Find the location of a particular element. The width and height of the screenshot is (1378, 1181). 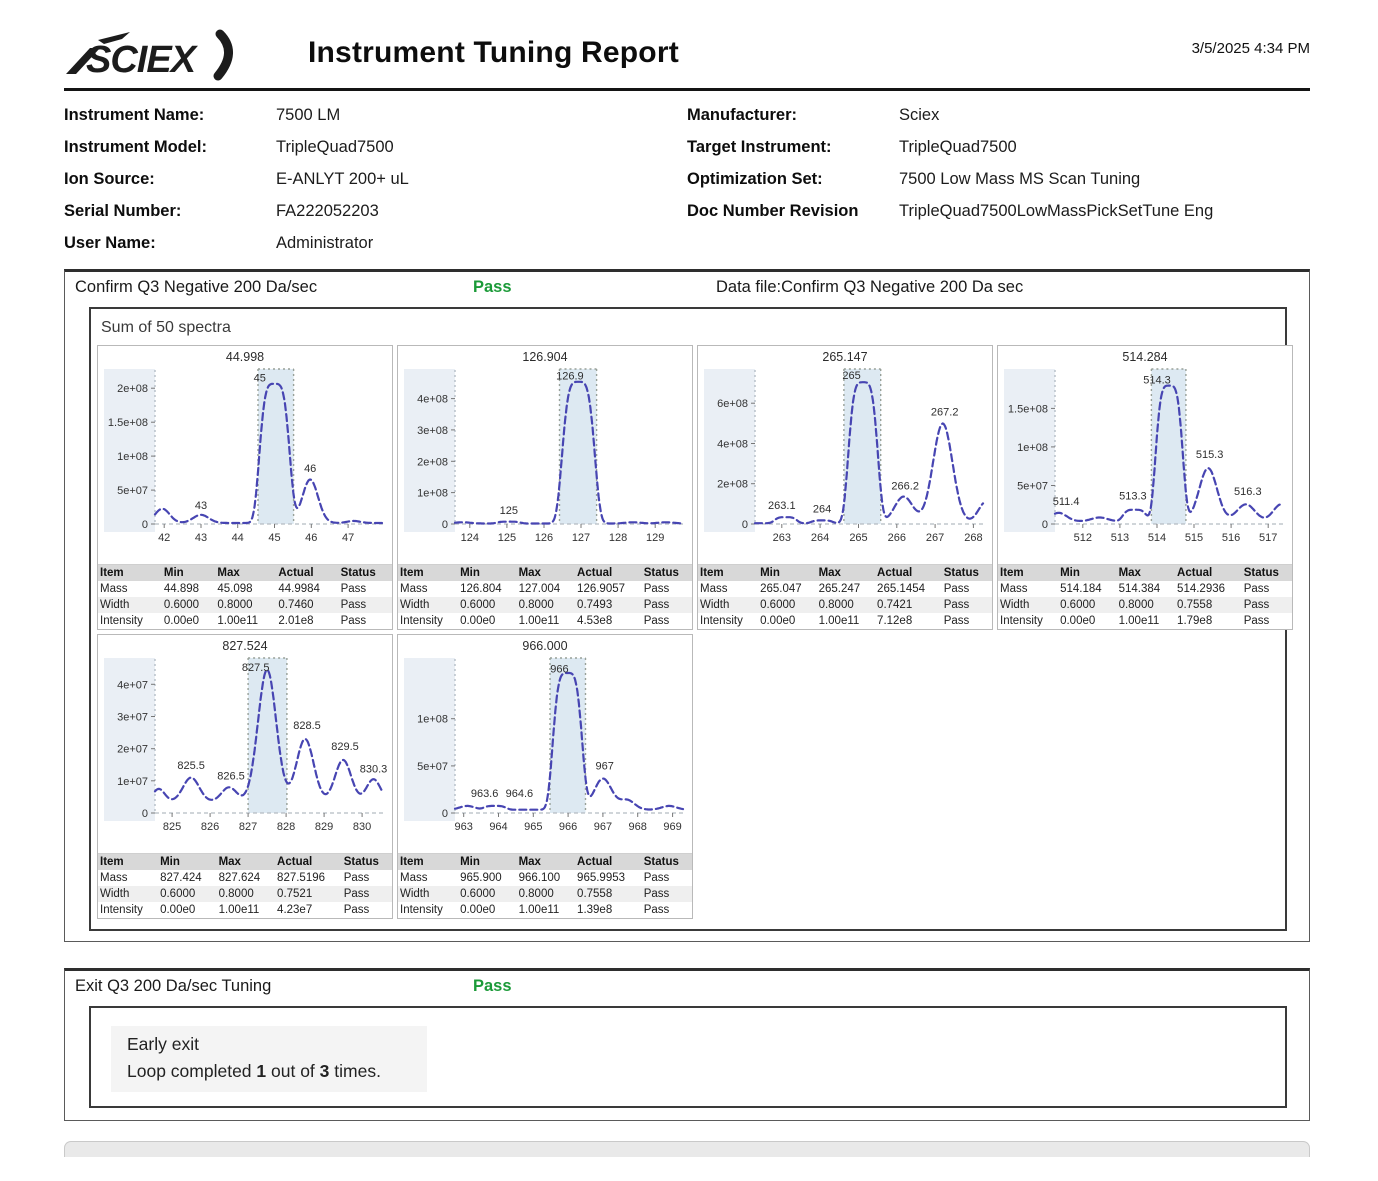

y-tick-label: 6e+08 is located at coordinates (732, 404).